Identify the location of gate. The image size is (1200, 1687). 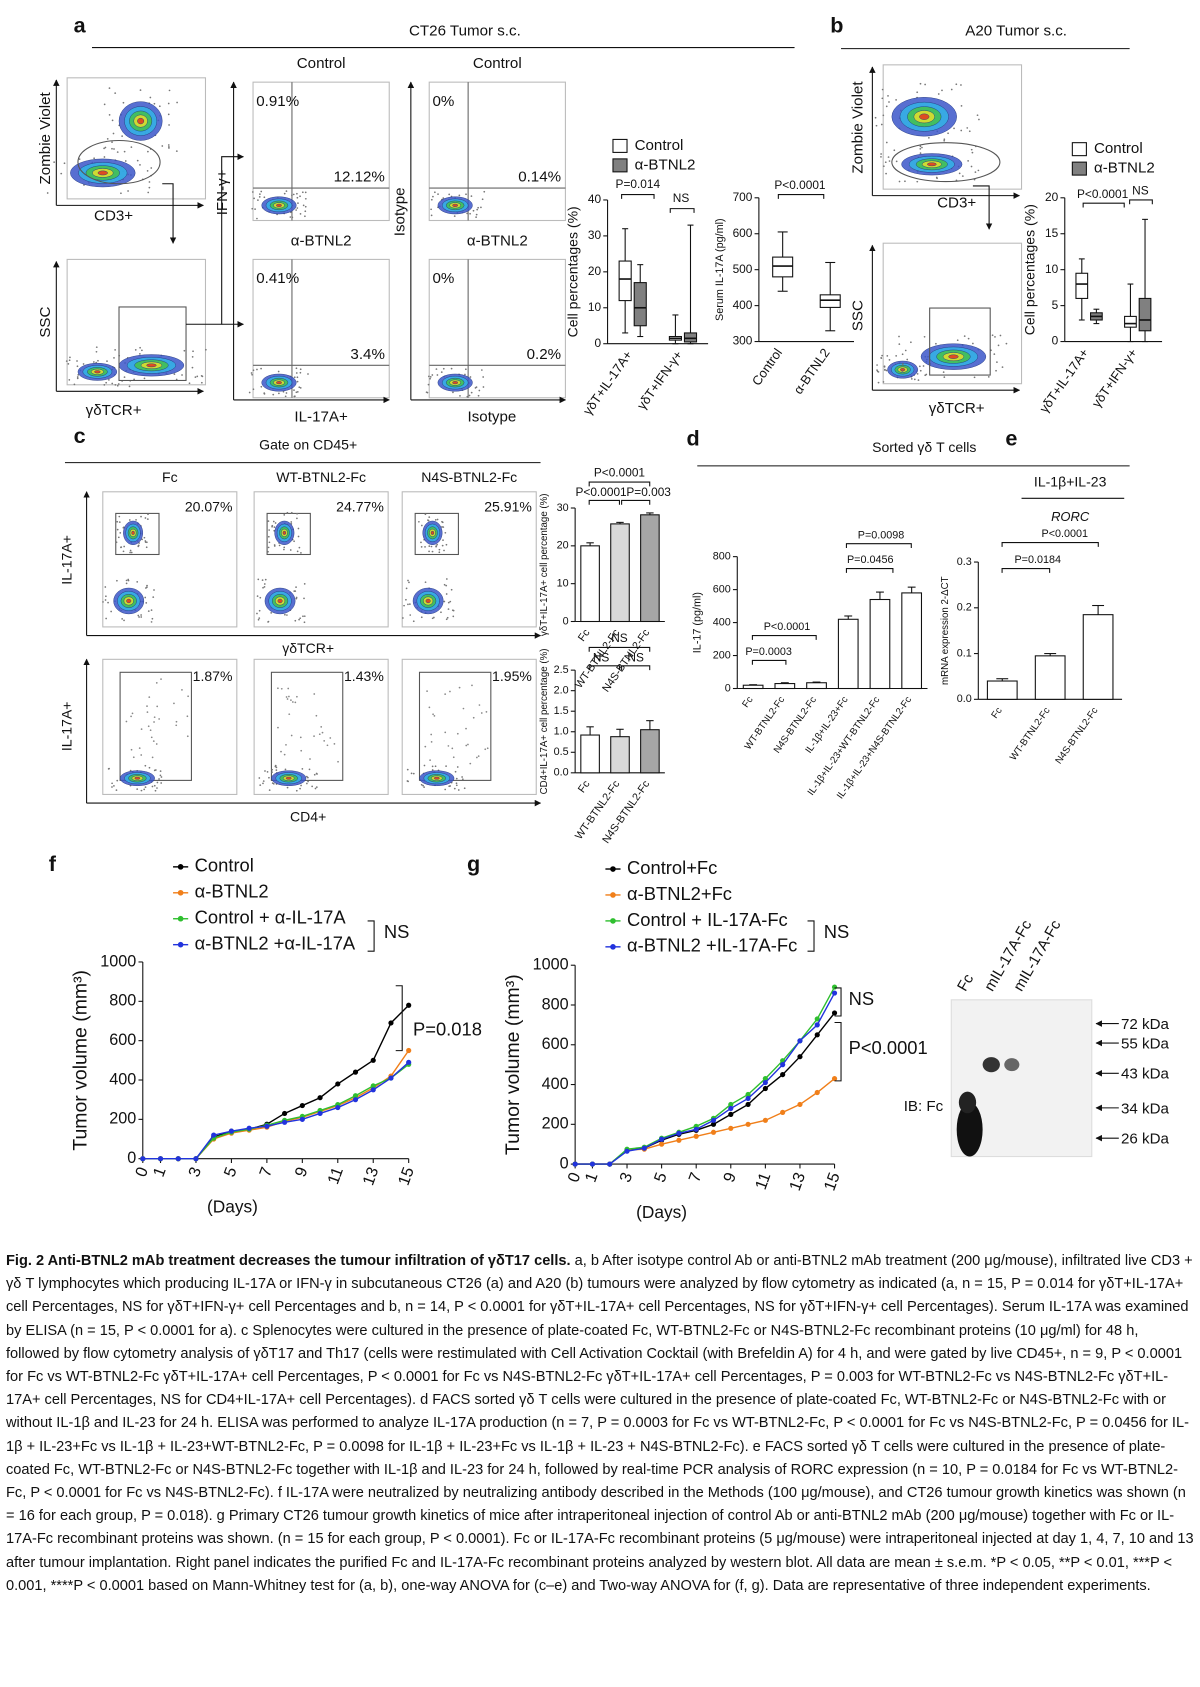
(155, 726).